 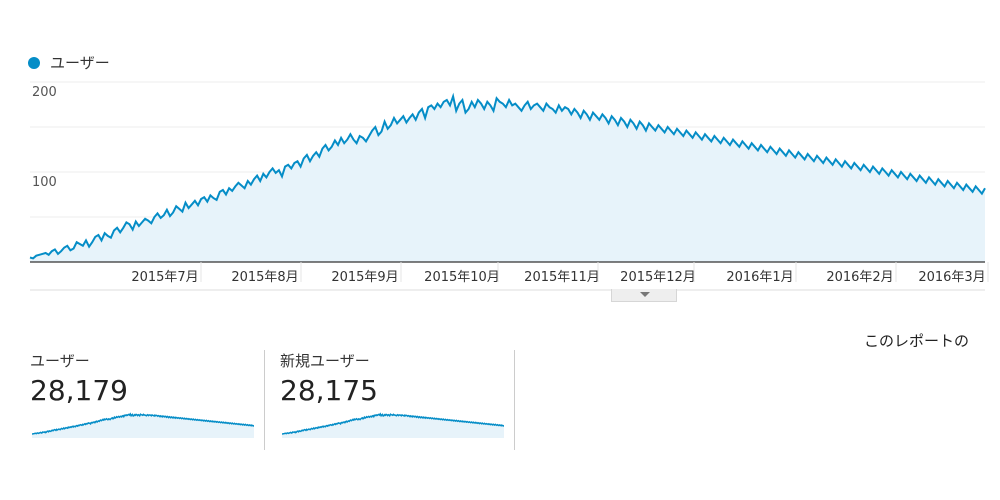 I want to click on chart-legend: ユーザー, so click(x=69, y=62).